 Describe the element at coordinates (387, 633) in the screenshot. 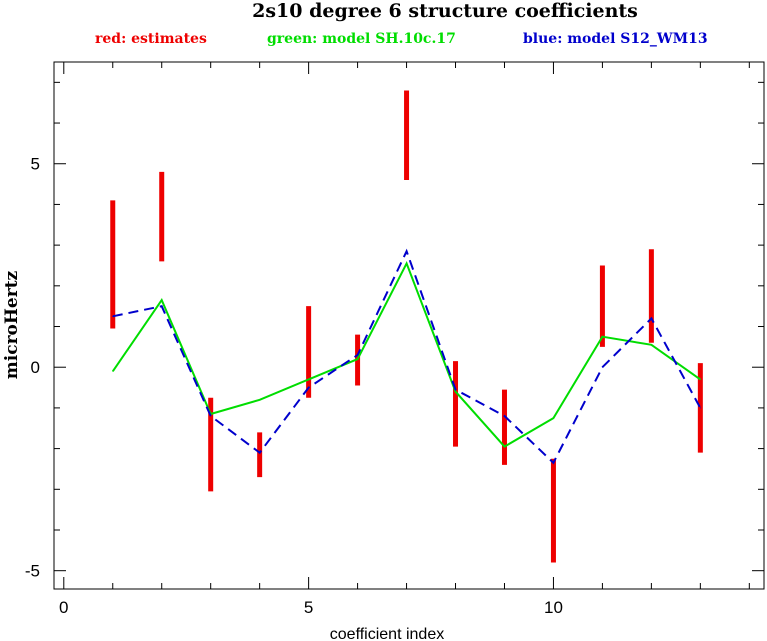

I see `x-axis-label: coefficient index` at that location.